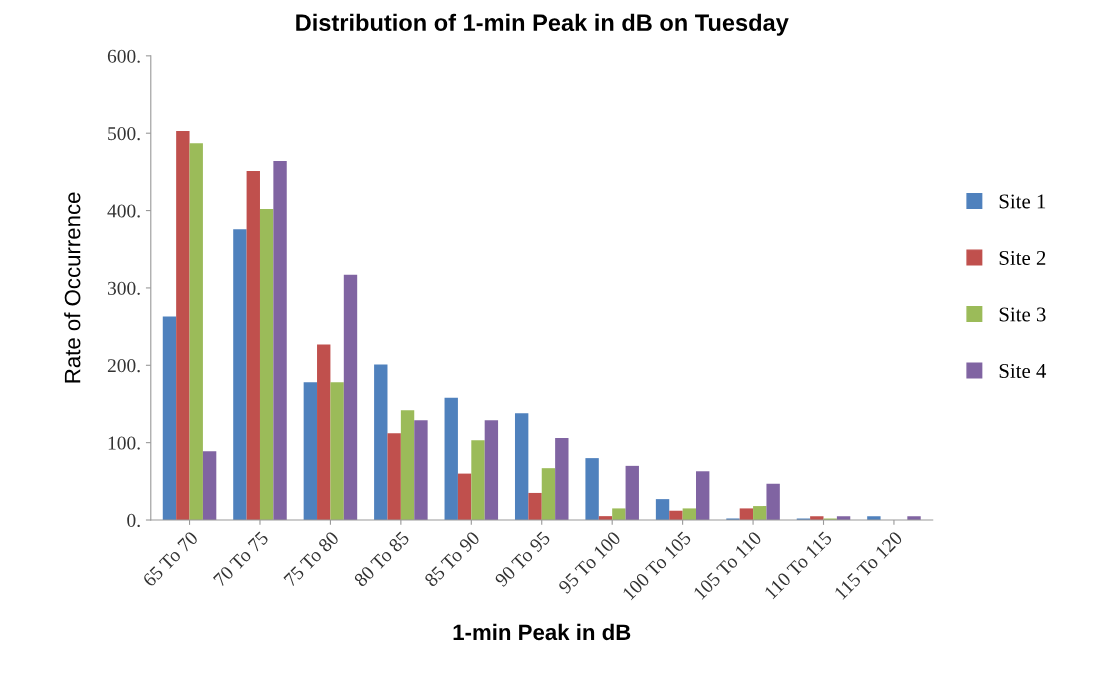 The image size is (1117, 698). Describe the element at coordinates (123, 211) in the screenshot. I see `y-tick-label: 400.` at that location.